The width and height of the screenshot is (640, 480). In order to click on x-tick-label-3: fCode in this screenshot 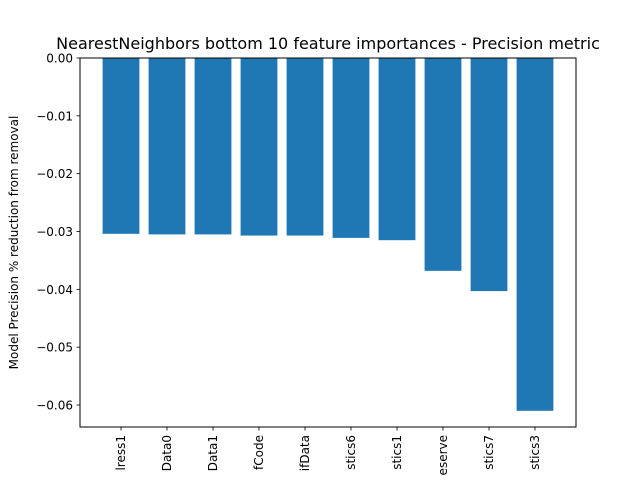, I will do `click(259, 452)`.